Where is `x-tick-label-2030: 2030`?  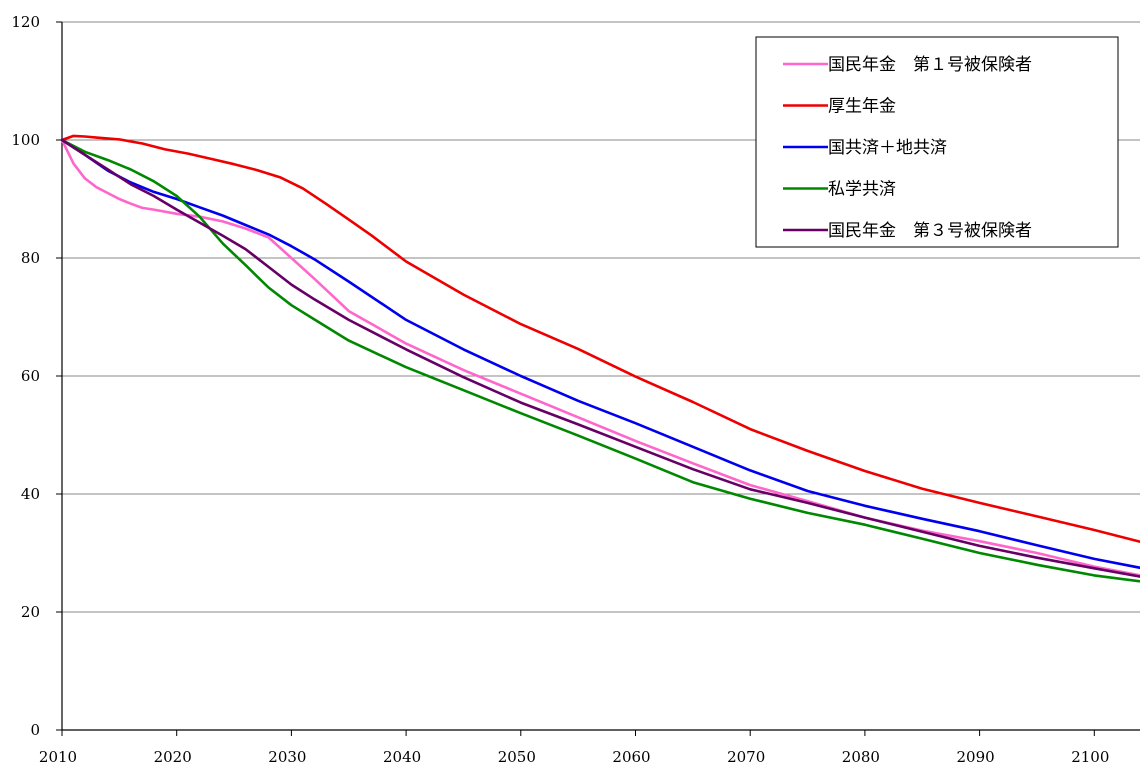
x-tick-label-2030: 2030 is located at coordinates (287, 757).